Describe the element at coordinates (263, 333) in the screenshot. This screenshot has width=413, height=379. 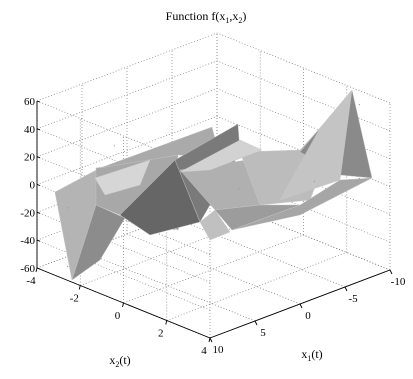
I see `x1-tick-label: 5` at that location.